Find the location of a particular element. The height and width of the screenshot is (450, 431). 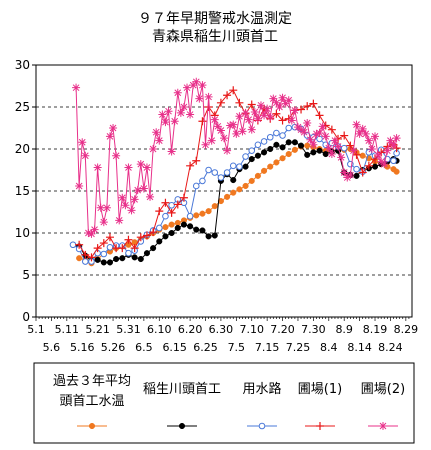

x-tick-label-top: 8.9 is located at coordinates (344, 329).